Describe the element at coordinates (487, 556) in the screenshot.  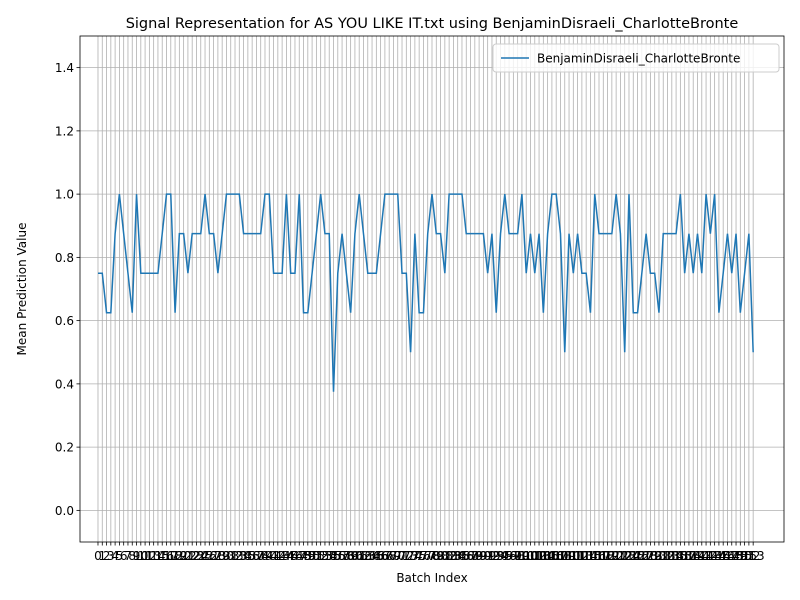
I see `x-tick-label: 91` at that location.